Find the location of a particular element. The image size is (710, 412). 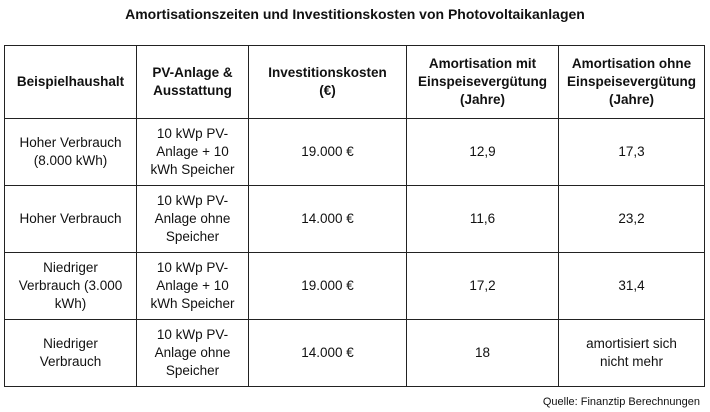

cell-amortization-without: amortisiert sich nicht mehr is located at coordinates (631, 353).